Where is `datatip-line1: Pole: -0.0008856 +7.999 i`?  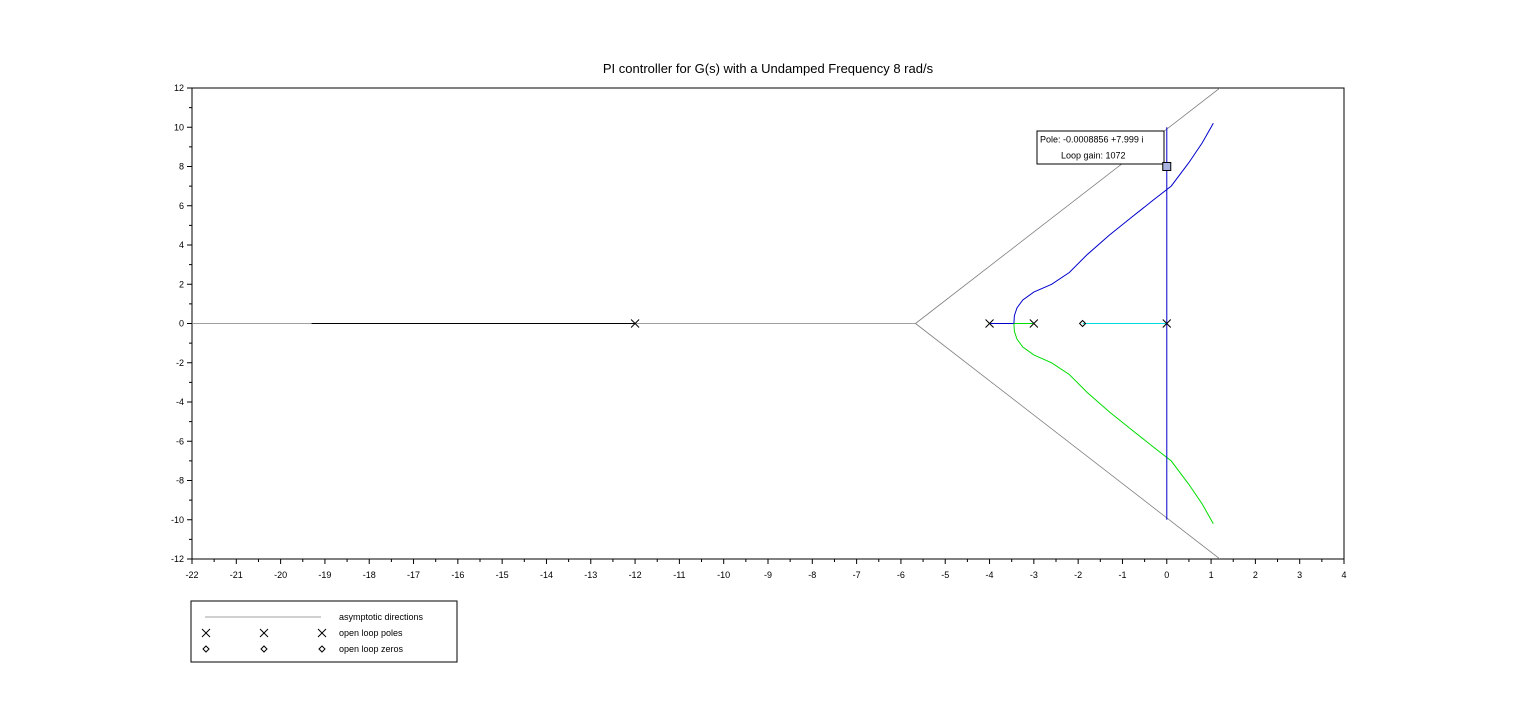 datatip-line1: Pole: -0.0008856 +7.999 i is located at coordinates (1091, 140).